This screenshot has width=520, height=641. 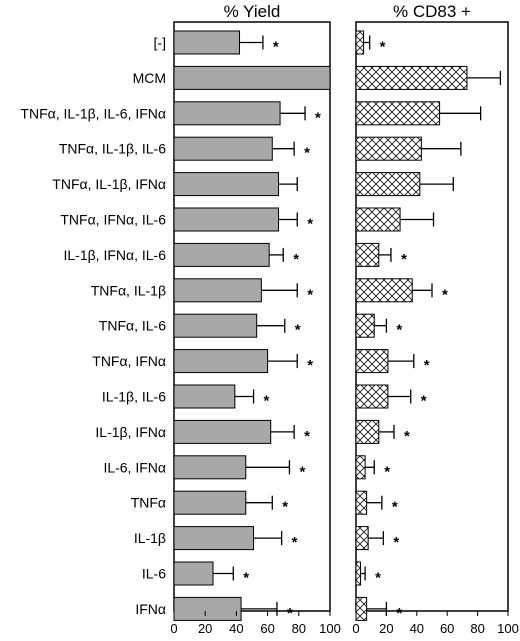 I want to click on x-tick-label-yield: 80, so click(x=299, y=628).